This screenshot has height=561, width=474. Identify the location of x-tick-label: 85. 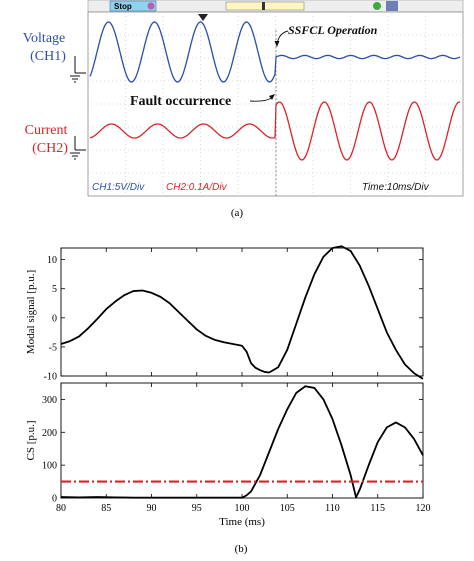
(106, 508).